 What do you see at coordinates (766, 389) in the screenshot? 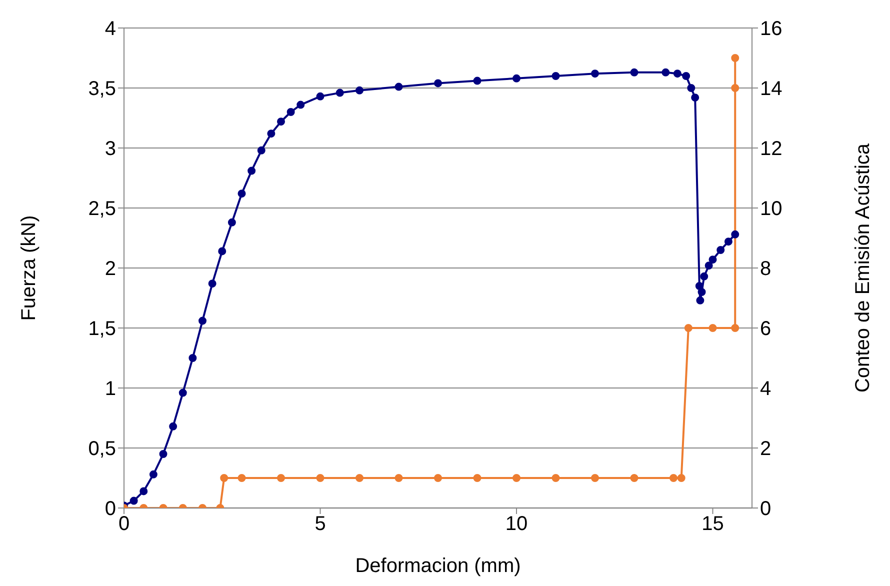
I see `y2-tick-label: 4` at bounding box center [766, 389].